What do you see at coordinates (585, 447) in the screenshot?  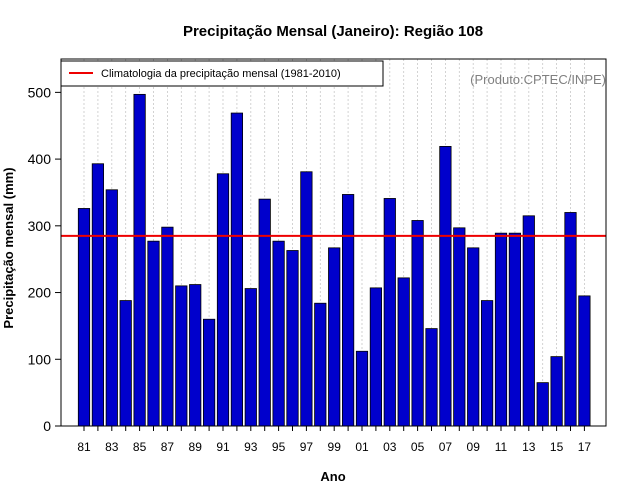 I see `x-tick-label: 17` at bounding box center [585, 447].